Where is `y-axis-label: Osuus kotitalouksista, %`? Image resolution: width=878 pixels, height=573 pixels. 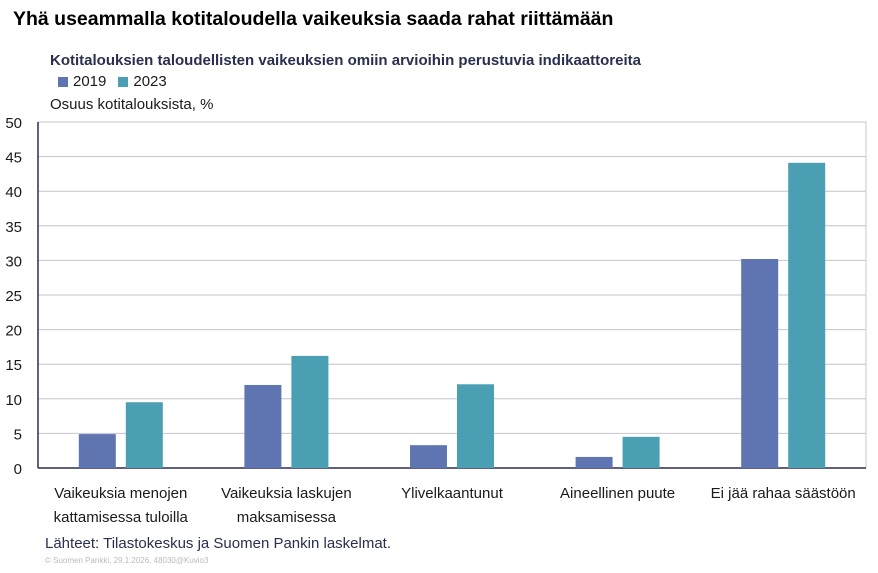
y-axis-label: Osuus kotitalouksista, % is located at coordinates (132, 104).